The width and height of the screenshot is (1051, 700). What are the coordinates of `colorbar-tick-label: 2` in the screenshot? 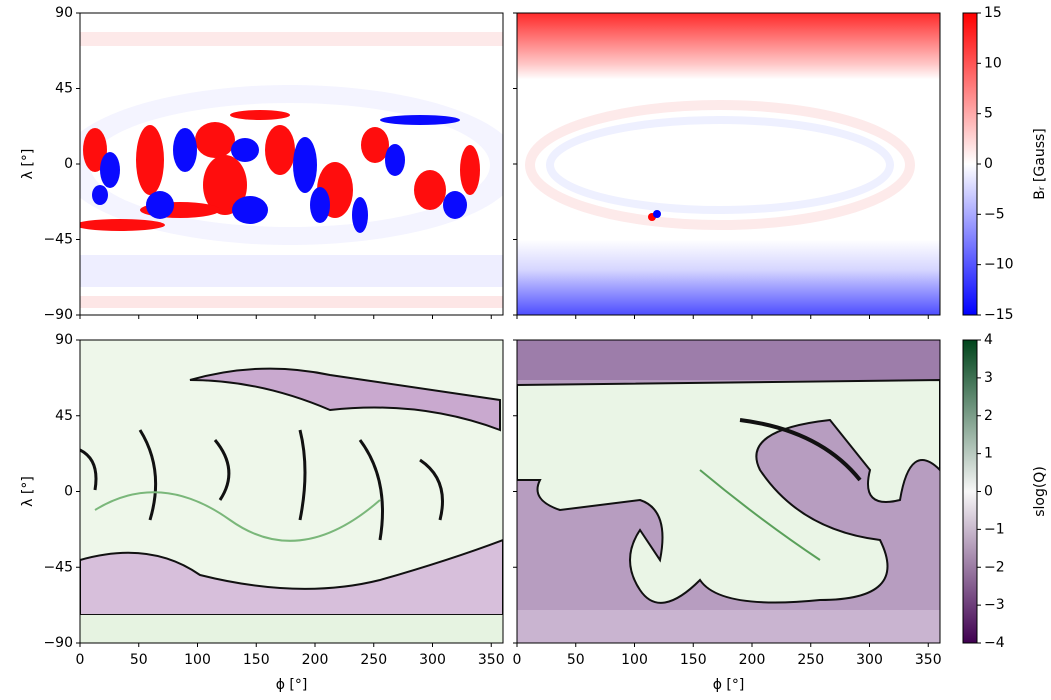 It's located at (988, 416).